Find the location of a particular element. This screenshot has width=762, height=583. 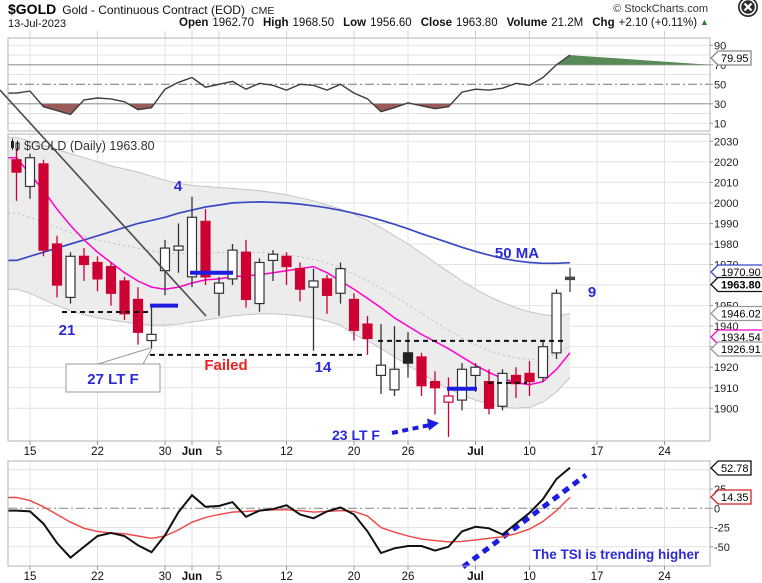

candle-jun26 is located at coordinates (408, 355).